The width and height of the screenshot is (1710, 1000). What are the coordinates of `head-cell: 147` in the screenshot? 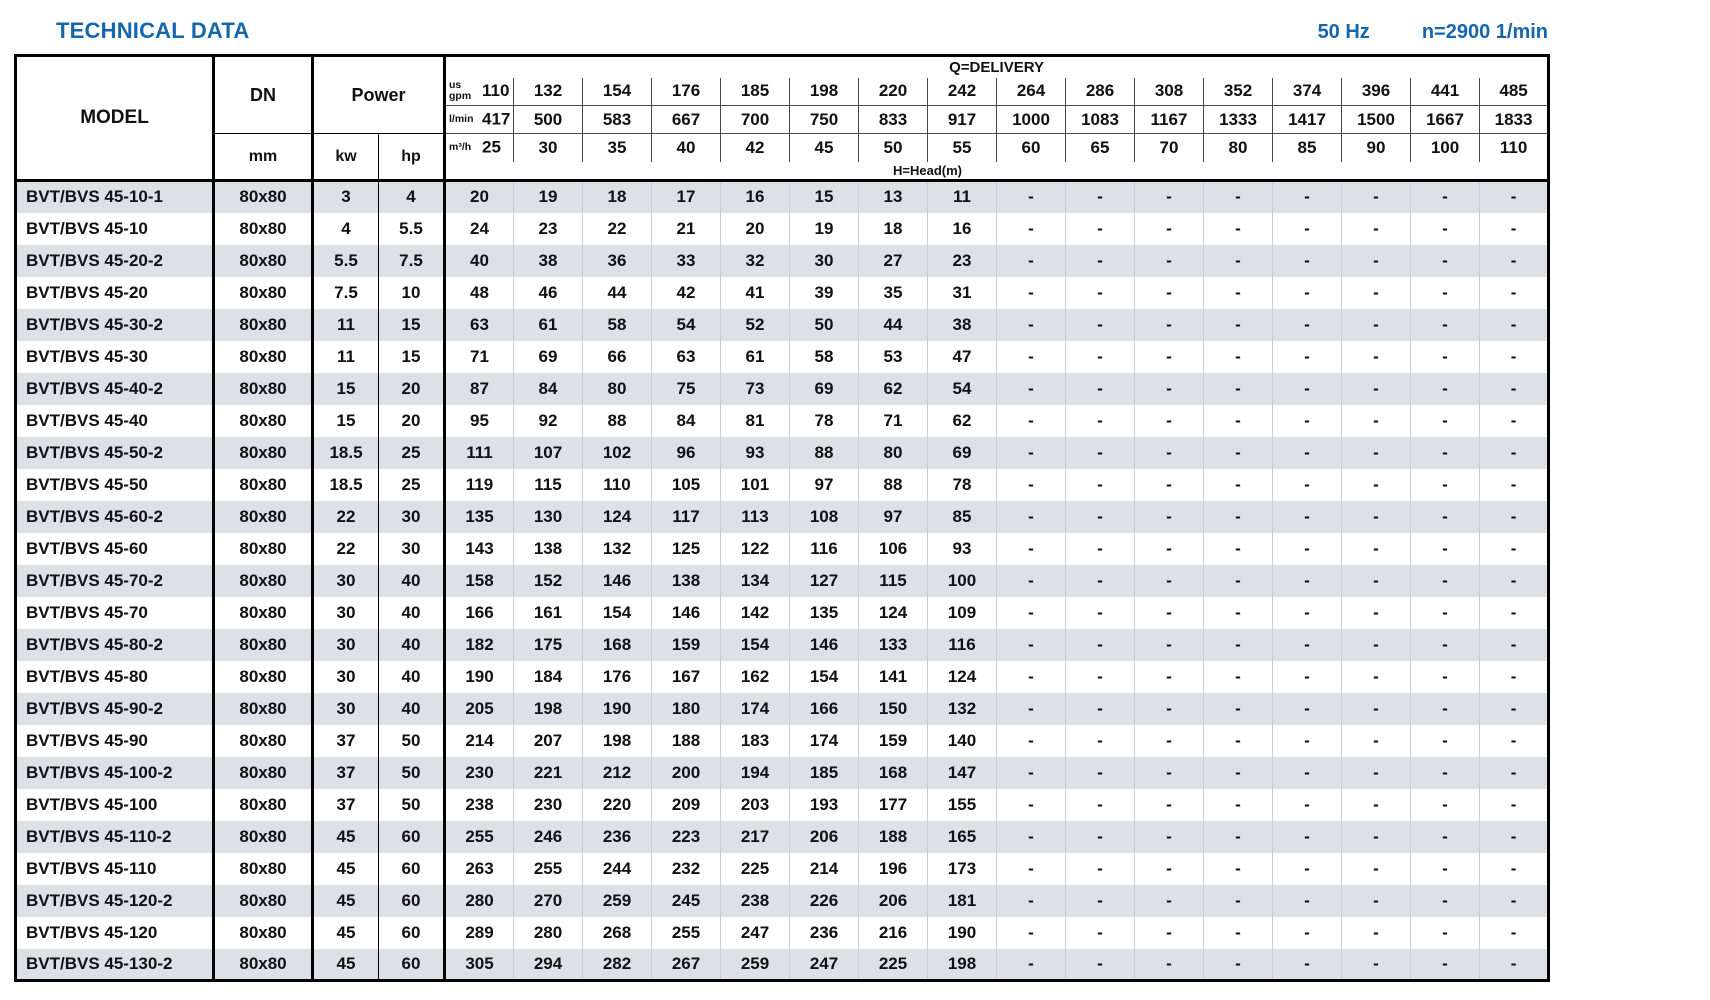 It's located at (962, 772).